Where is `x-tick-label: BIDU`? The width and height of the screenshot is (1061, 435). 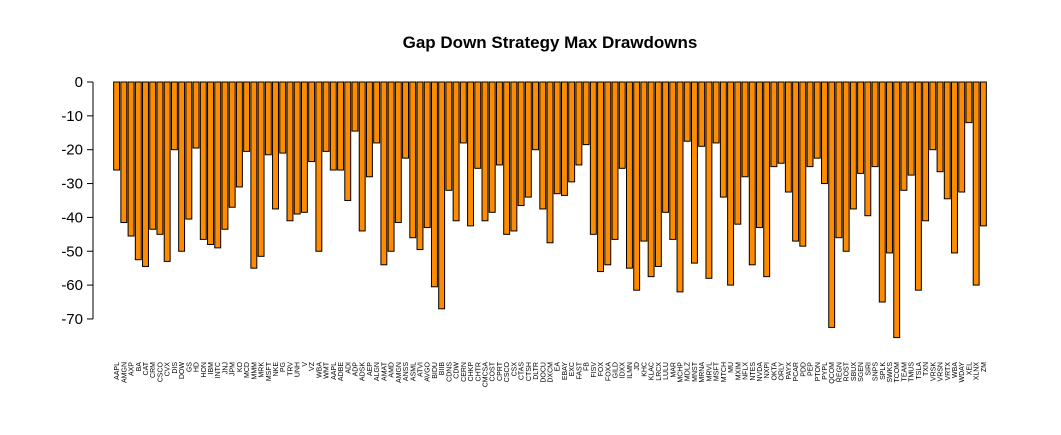 x-tick-label: BIDU is located at coordinates (435, 370).